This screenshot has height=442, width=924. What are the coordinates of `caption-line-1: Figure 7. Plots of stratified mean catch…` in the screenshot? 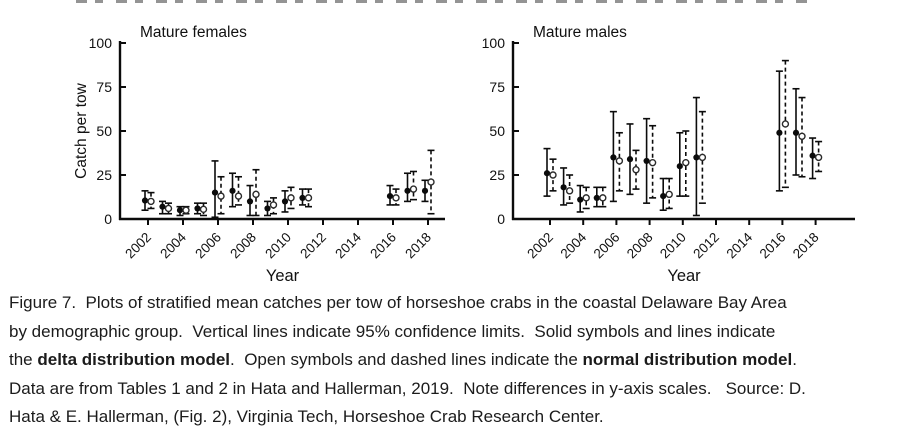 It's located at (398, 302).